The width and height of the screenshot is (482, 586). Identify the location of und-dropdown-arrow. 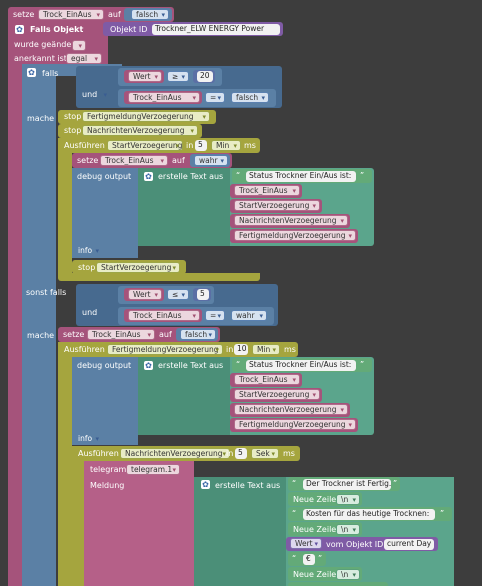
(95, 95).